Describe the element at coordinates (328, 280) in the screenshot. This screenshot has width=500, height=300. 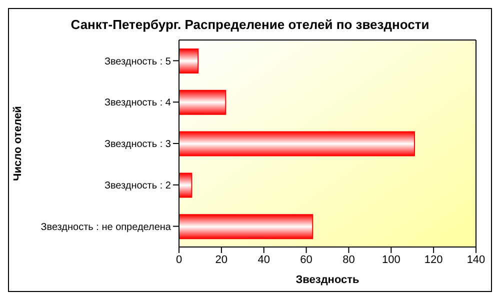
I see `x-axis-title: Звездность` at that location.